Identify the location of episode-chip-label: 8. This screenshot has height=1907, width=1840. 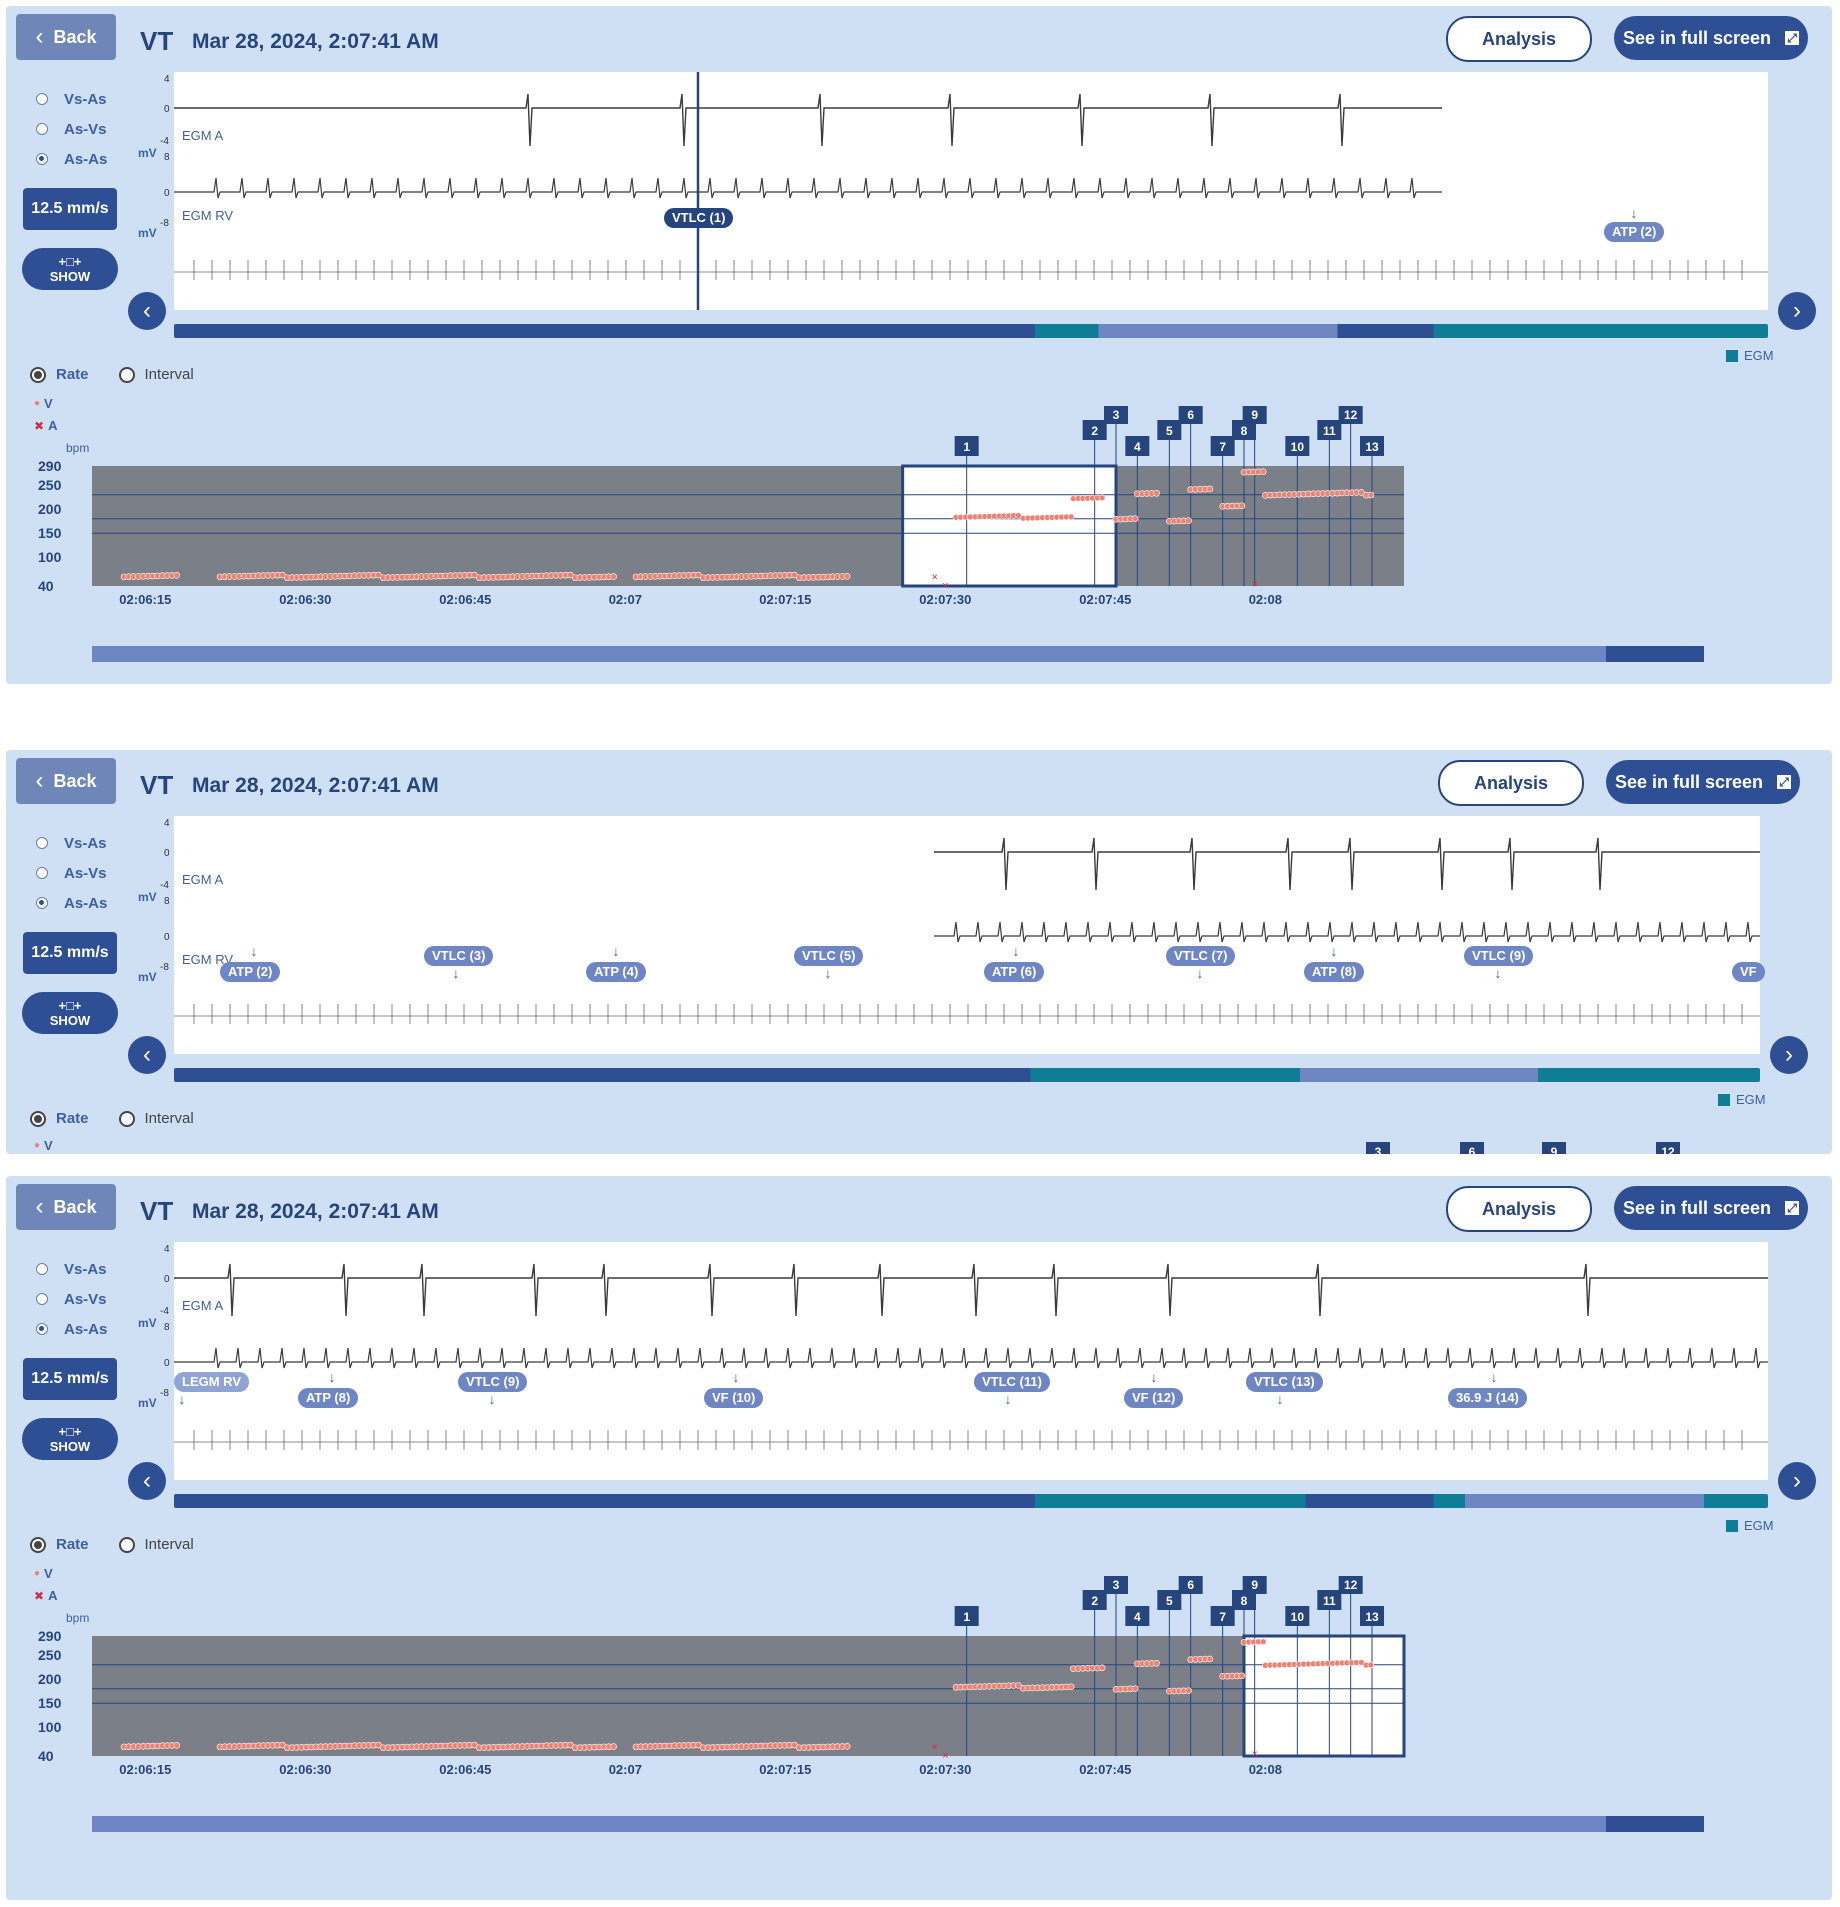
(1244, 1601).